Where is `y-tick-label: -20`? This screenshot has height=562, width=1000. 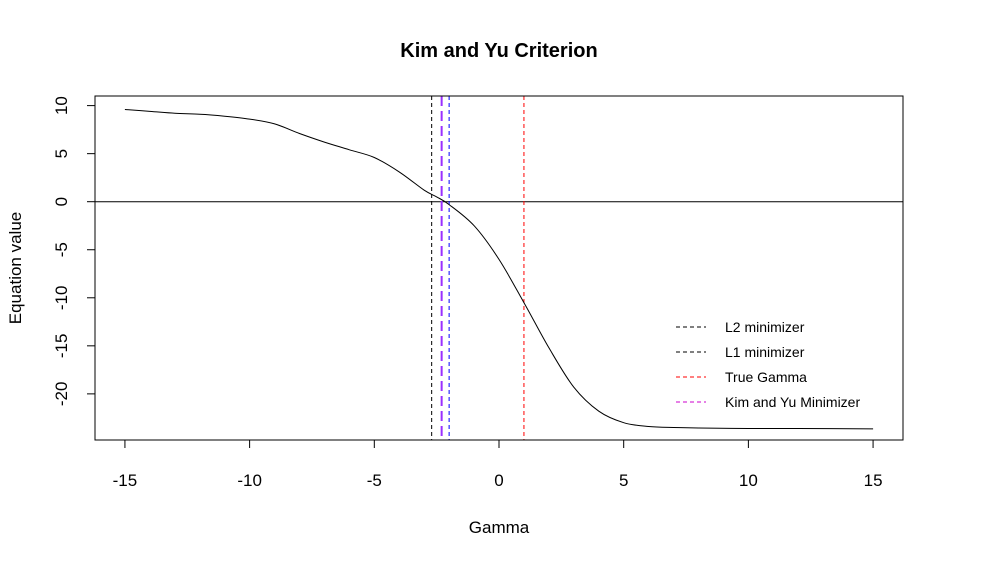
y-tick-label: -20 is located at coordinates (61, 394).